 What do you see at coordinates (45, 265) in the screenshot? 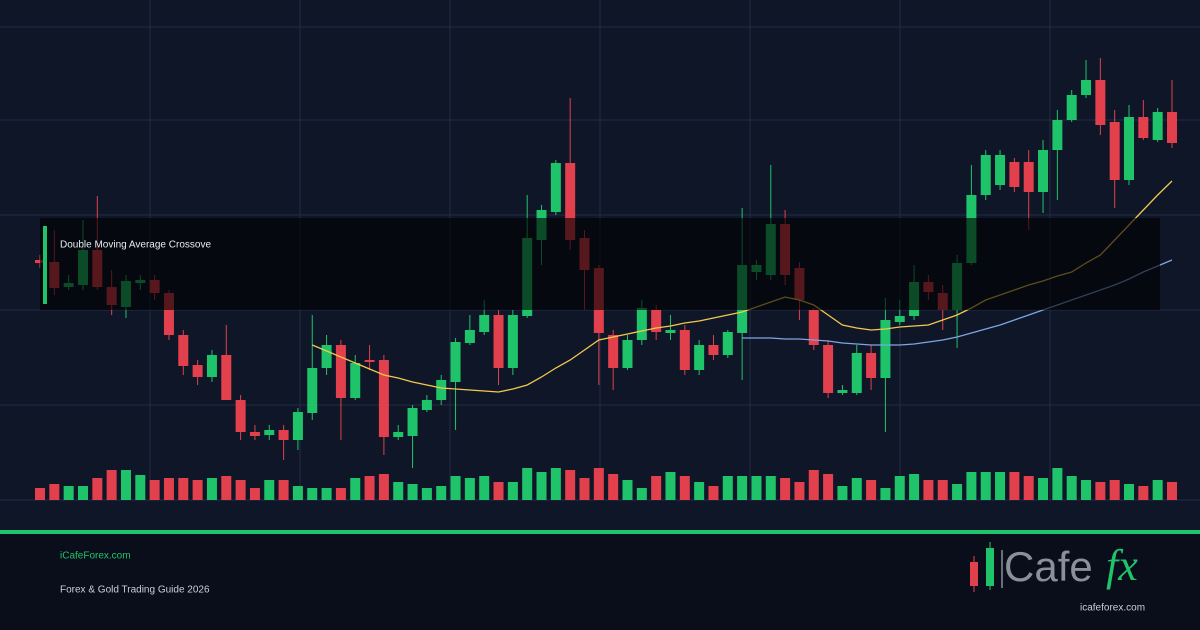
I see `overlay-accent` at bounding box center [45, 265].